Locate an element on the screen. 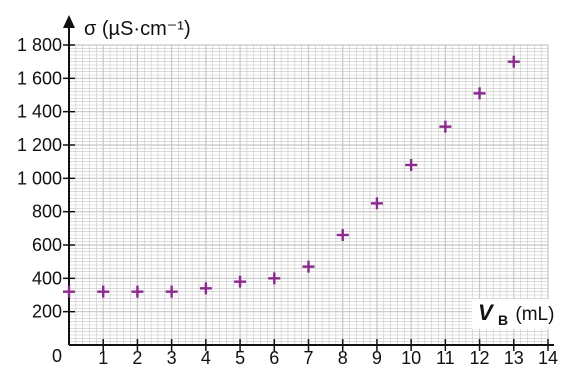 The width and height of the screenshot is (564, 365). x-axis-ticks: 1 2 3 4 5 6 7 8 9 10 11 12 13 14 is located at coordinates (328, 352).